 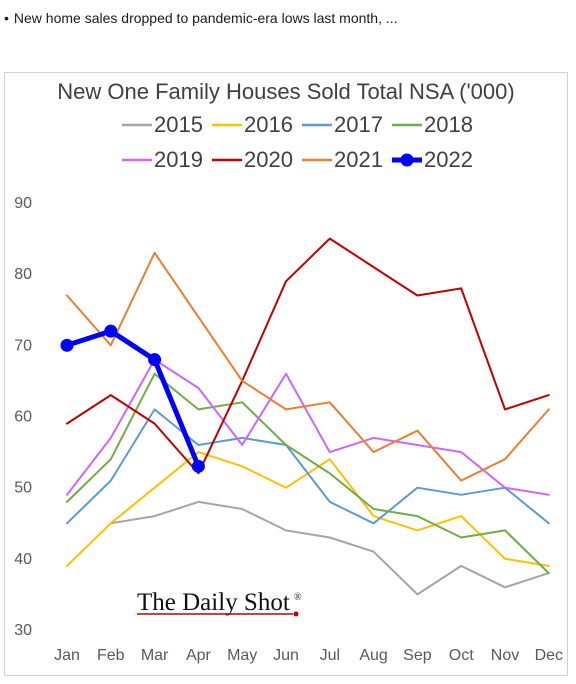 I want to click on legend-item-2020: 2020, so click(x=252, y=159).